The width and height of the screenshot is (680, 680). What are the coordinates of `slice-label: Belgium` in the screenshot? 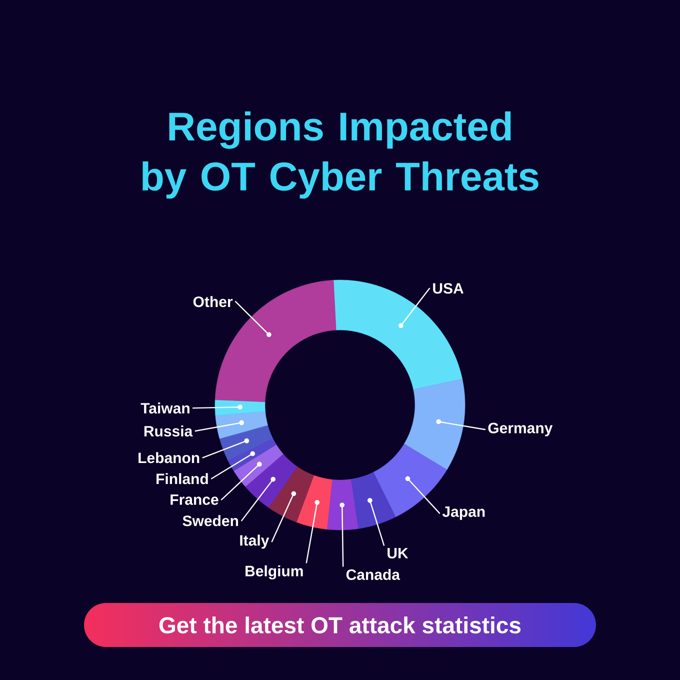 It's located at (274, 572).